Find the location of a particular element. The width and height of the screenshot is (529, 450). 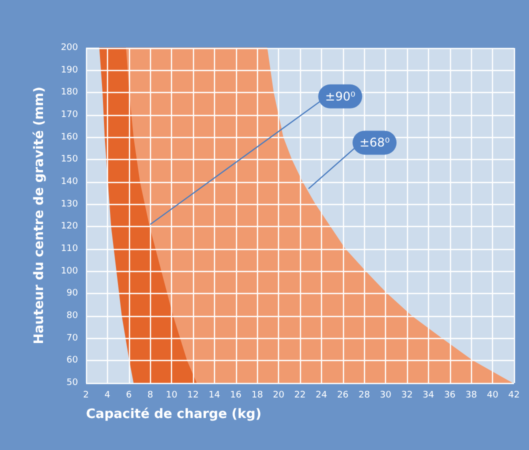

y-tick-label: 200 is located at coordinates (69, 48).